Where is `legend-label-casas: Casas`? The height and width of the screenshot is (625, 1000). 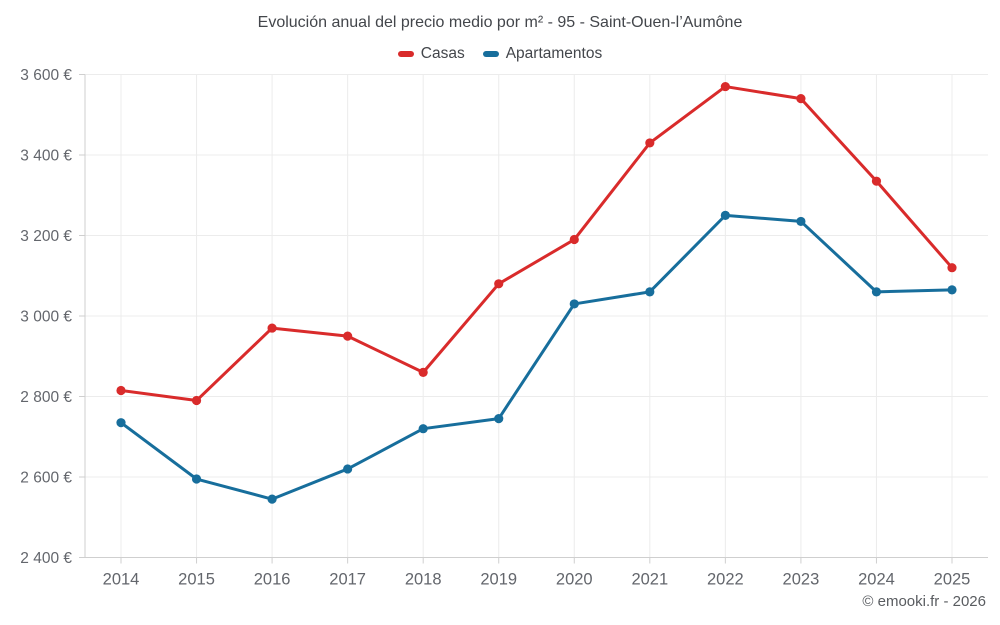
legend-label-casas: Casas is located at coordinates (442, 53).